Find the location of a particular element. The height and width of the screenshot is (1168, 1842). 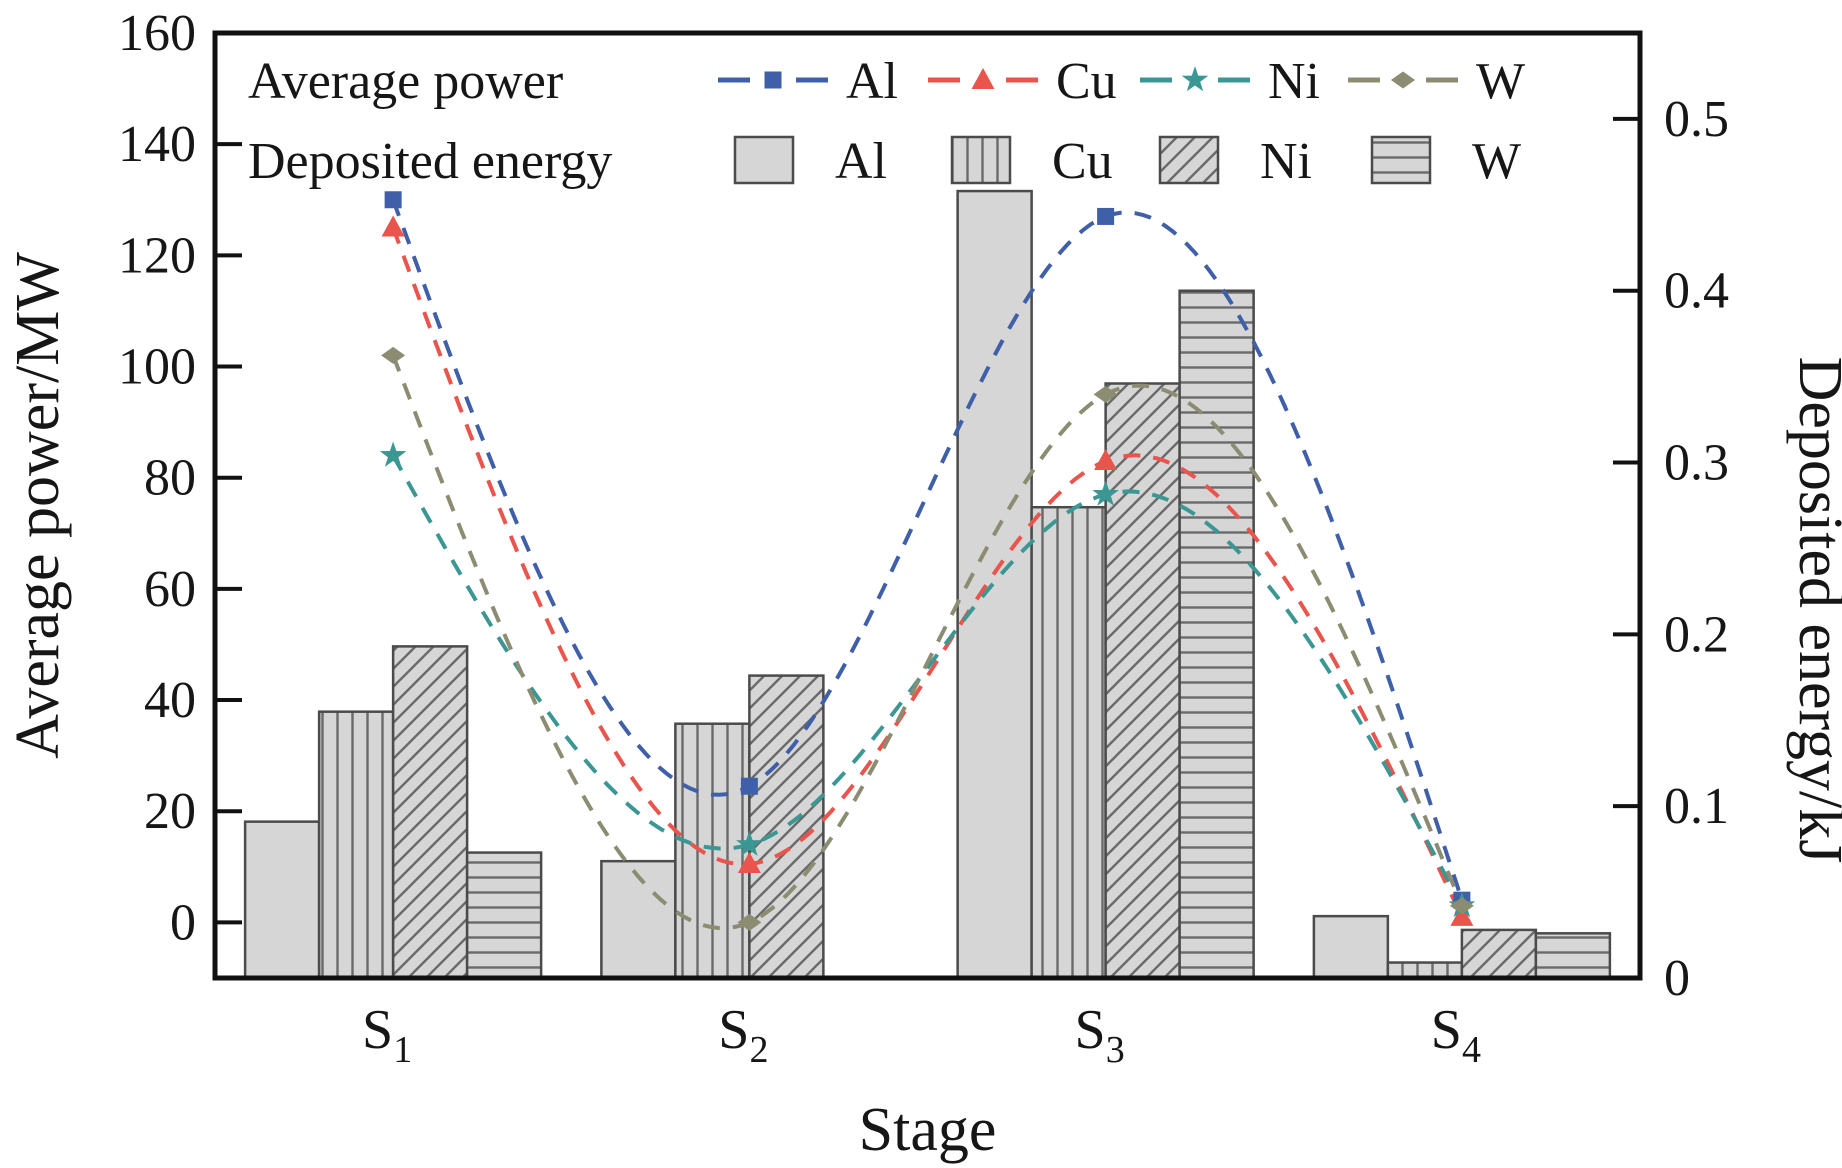

left-tick-label: 60 is located at coordinates (170, 589).